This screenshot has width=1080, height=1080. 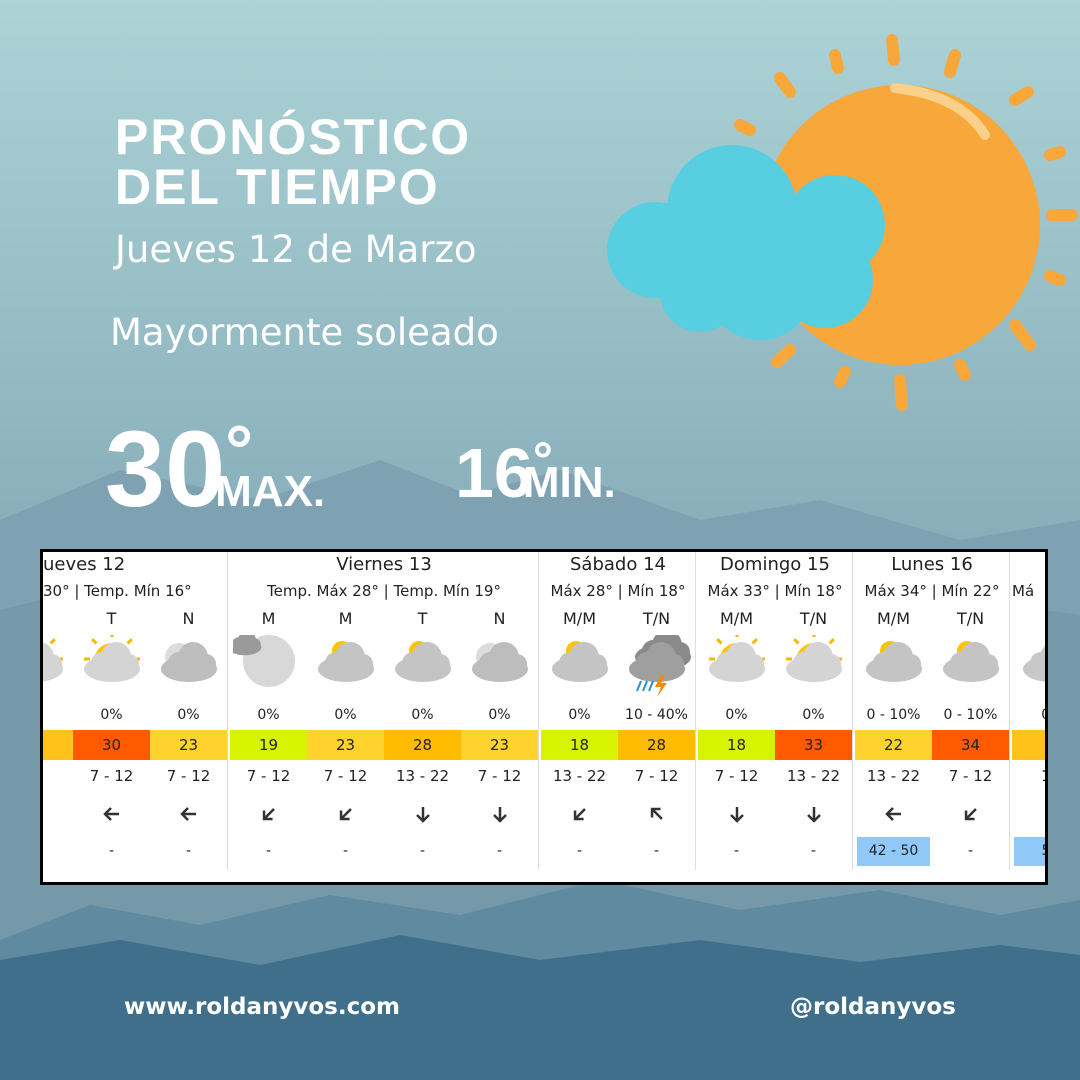 I want to click on title: PRONÓSTICO, so click(x=293, y=137).